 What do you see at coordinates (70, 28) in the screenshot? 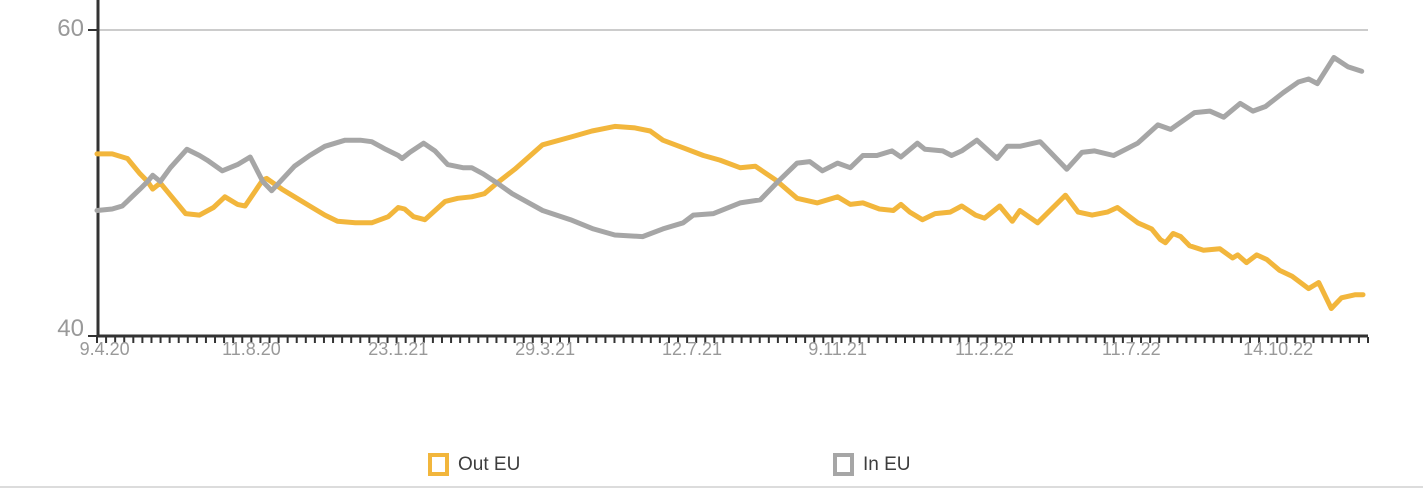
I see `y-axis-label-60: 60` at bounding box center [70, 28].